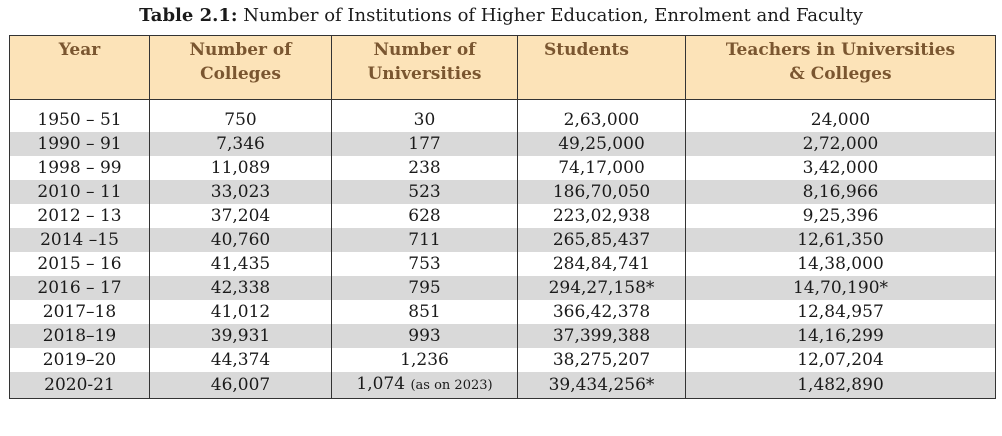 Image resolution: width=1002 pixels, height=436 pixels. I want to click on cell-students-value: 186,70,050, so click(601, 192).